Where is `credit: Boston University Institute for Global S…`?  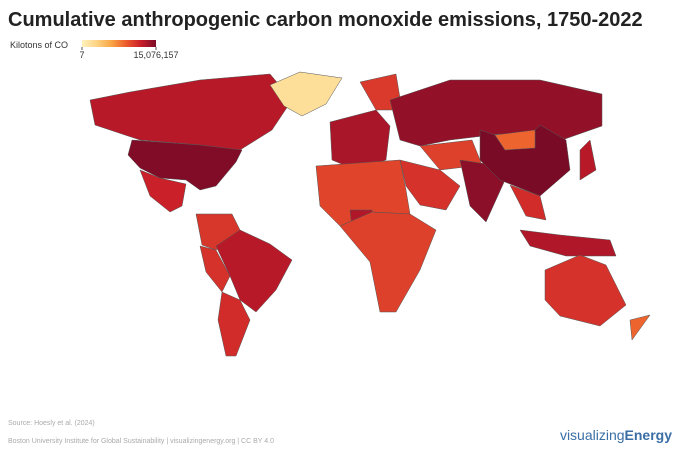
credit: Boston University Institute for Global S… is located at coordinates (141, 441).